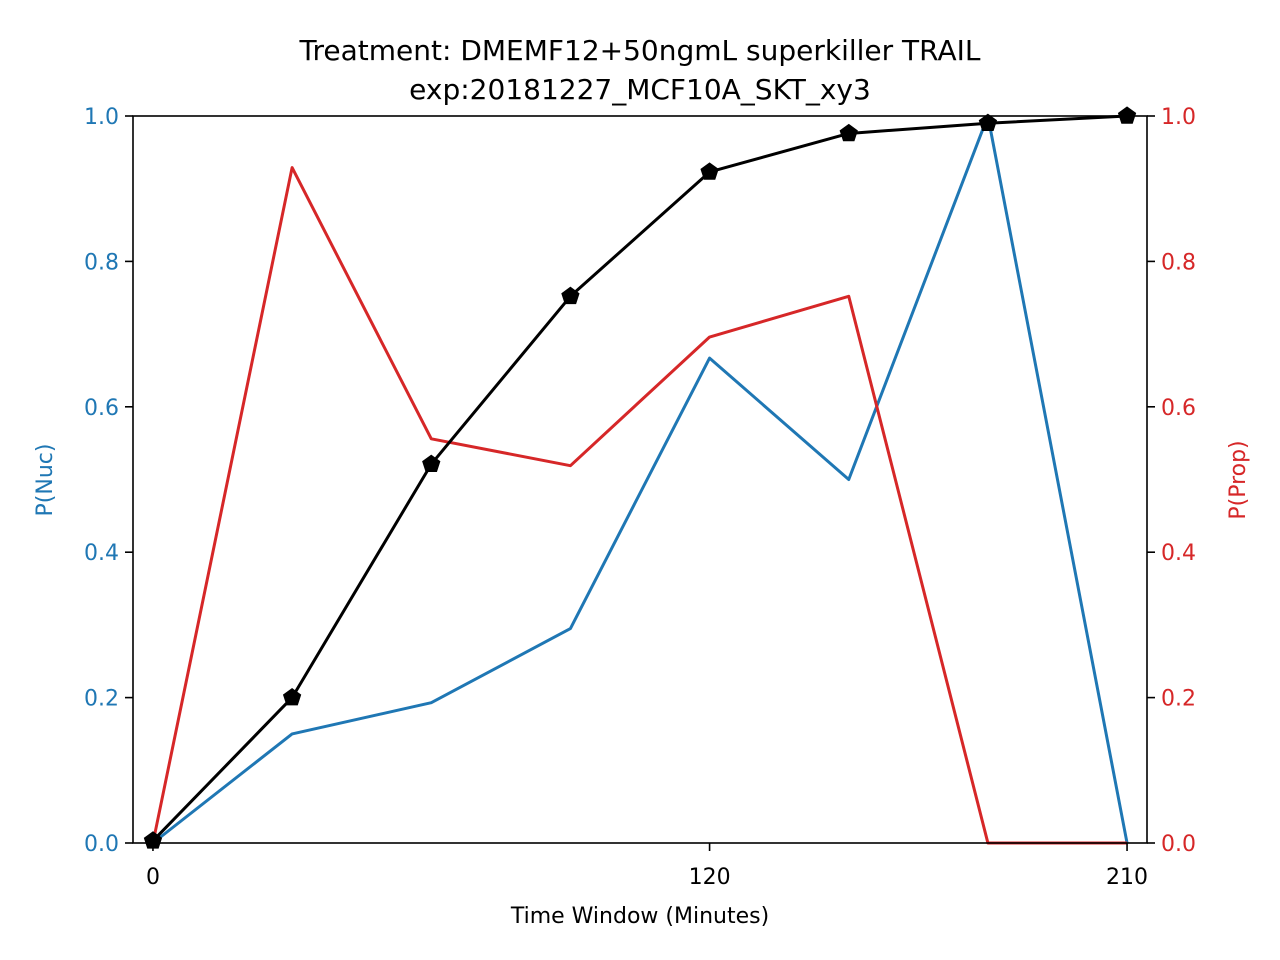  What do you see at coordinates (1171, 481) in the screenshot?
I see `right-axis-ticks: 0.0 0.2 0.4 0.6 0.8 1.0` at bounding box center [1171, 481].